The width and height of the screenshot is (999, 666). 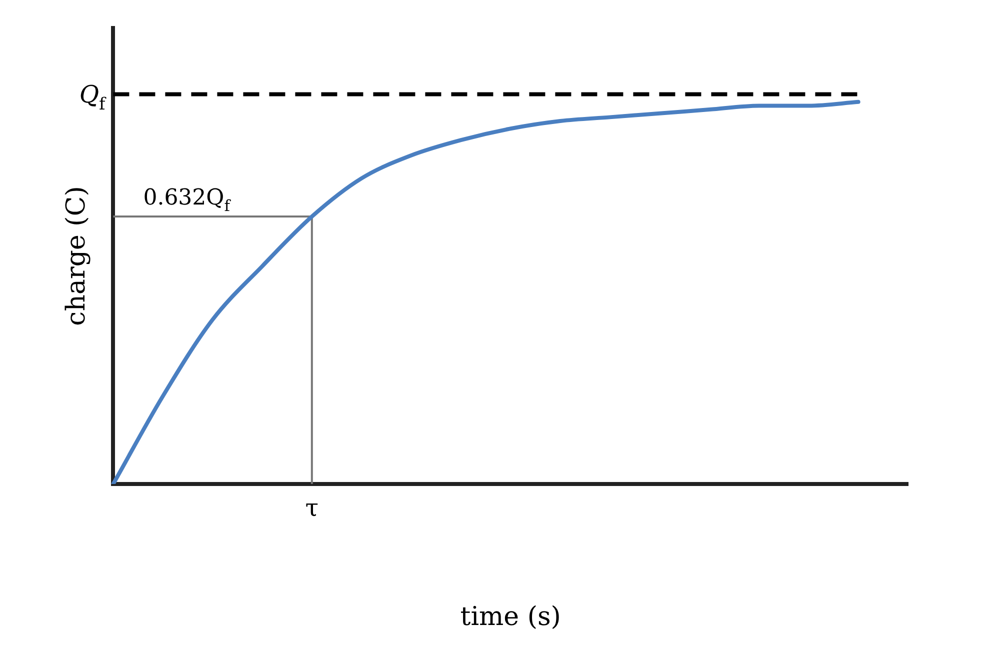 What do you see at coordinates (510, 617) in the screenshot?
I see `x-axis-title: time (s)` at bounding box center [510, 617].